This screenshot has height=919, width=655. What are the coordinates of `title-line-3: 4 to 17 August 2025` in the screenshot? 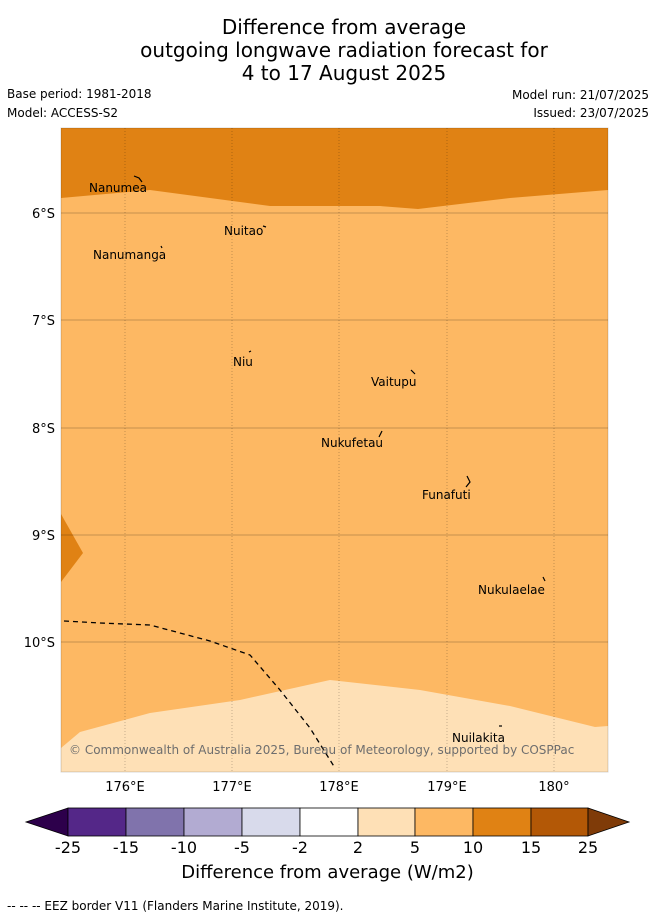 It's located at (344, 73).